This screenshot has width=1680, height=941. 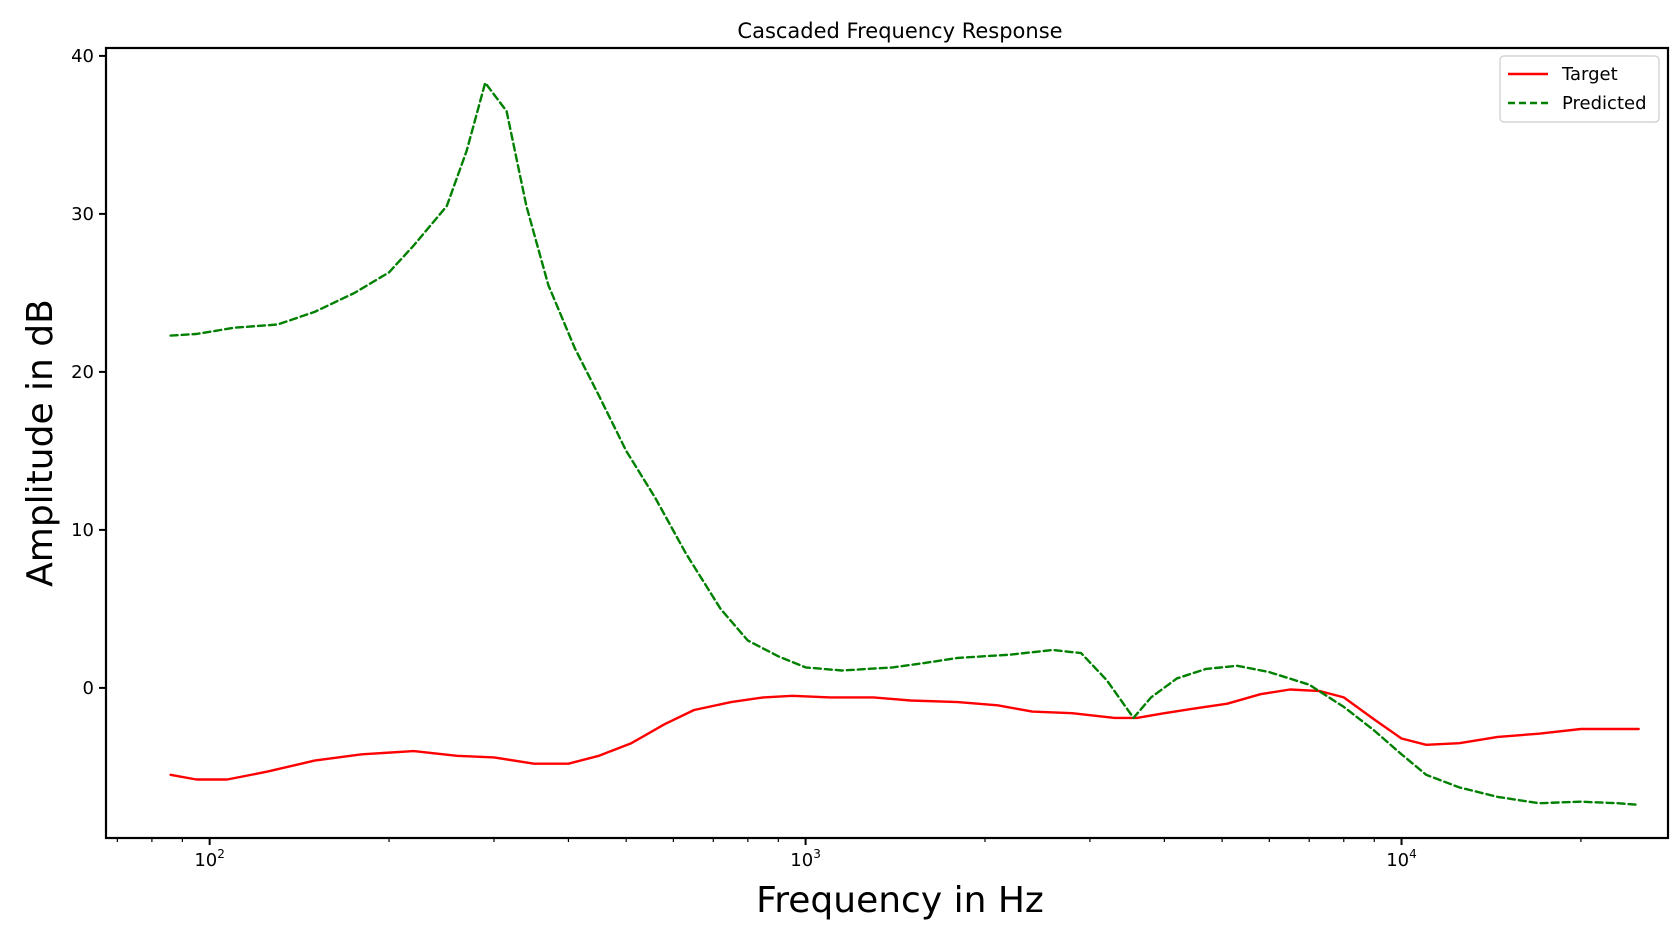 I want to click on series-line-target, so click(x=904, y=734).